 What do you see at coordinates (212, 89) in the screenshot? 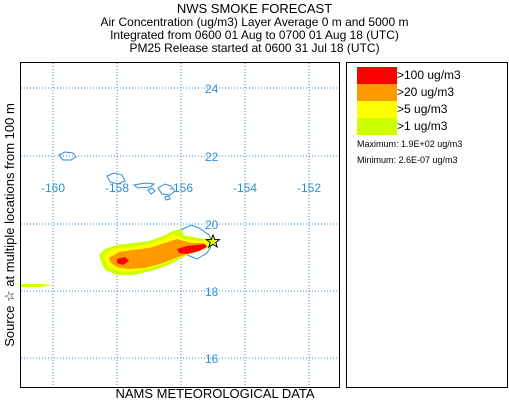
I see `lat-label-24: 24` at bounding box center [212, 89].